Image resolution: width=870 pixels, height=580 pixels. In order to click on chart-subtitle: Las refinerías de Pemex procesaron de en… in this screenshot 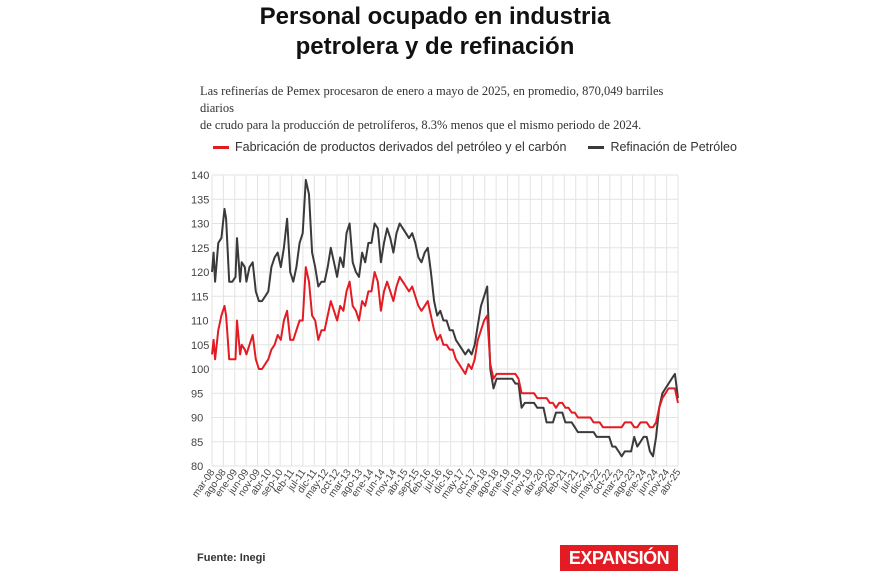, I will do `click(440, 108)`.